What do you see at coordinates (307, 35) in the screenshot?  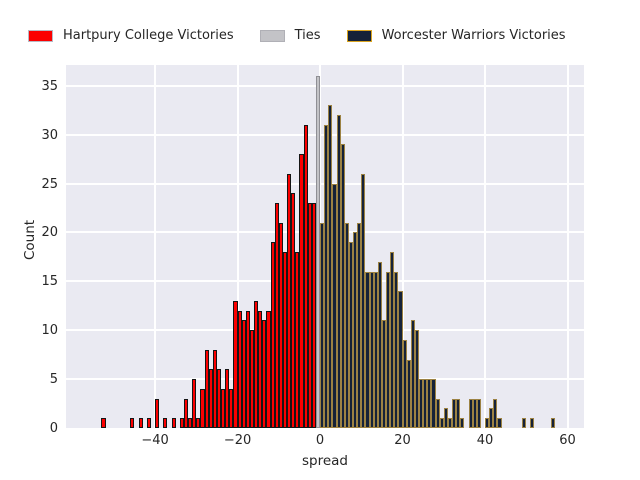 I see `legend-label-ties: Ties` at bounding box center [307, 35].